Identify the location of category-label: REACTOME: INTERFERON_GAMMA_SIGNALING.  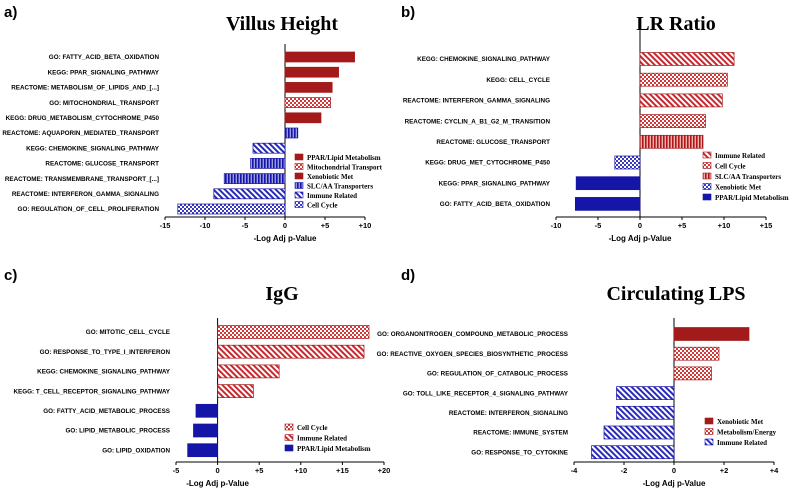
(476, 101).